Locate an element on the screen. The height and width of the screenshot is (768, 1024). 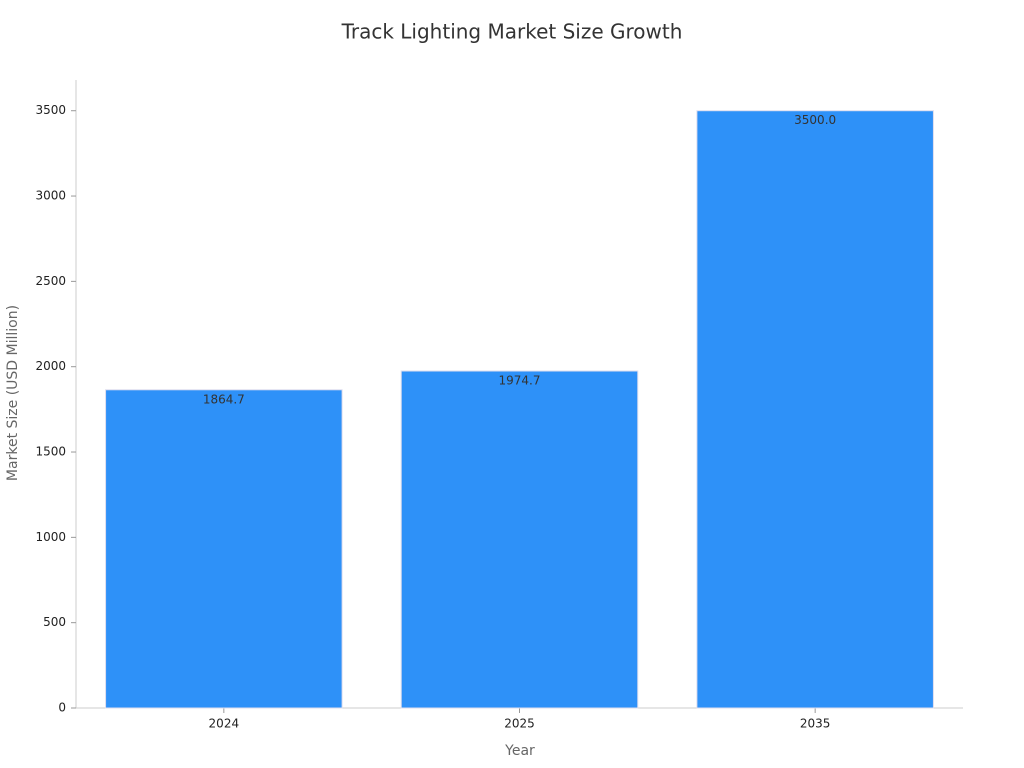
chart-title: Track Lighting Market Size Growth is located at coordinates (512, 32).